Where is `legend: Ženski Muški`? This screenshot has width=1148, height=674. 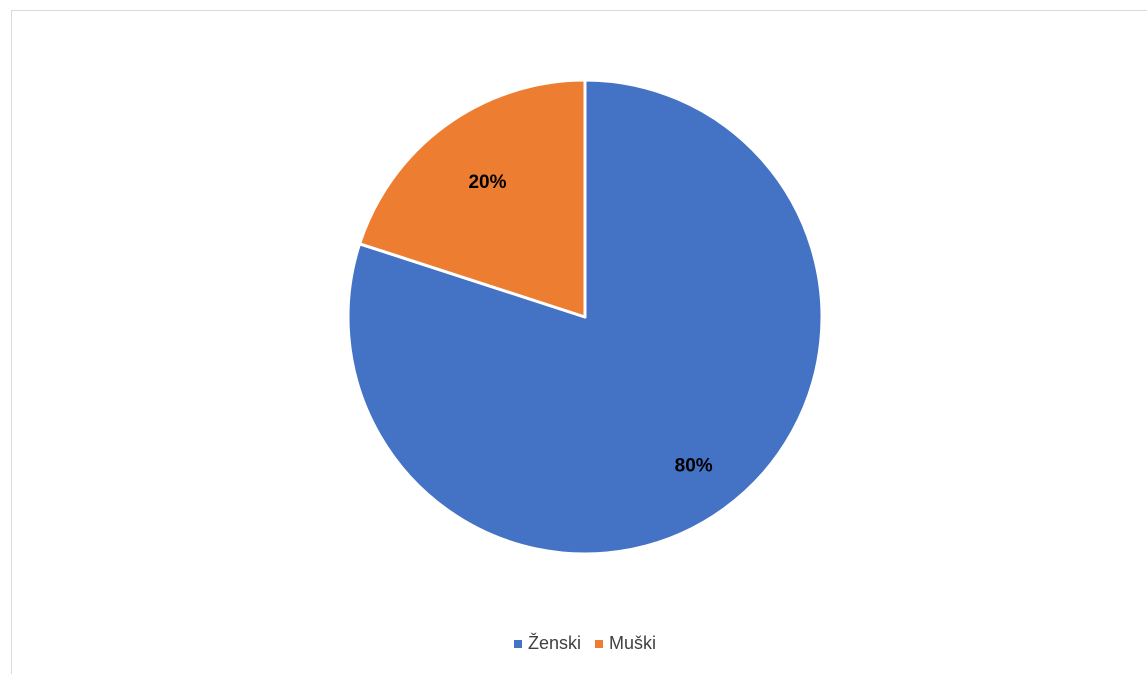
legend: Ženski Muški is located at coordinates (574, 643).